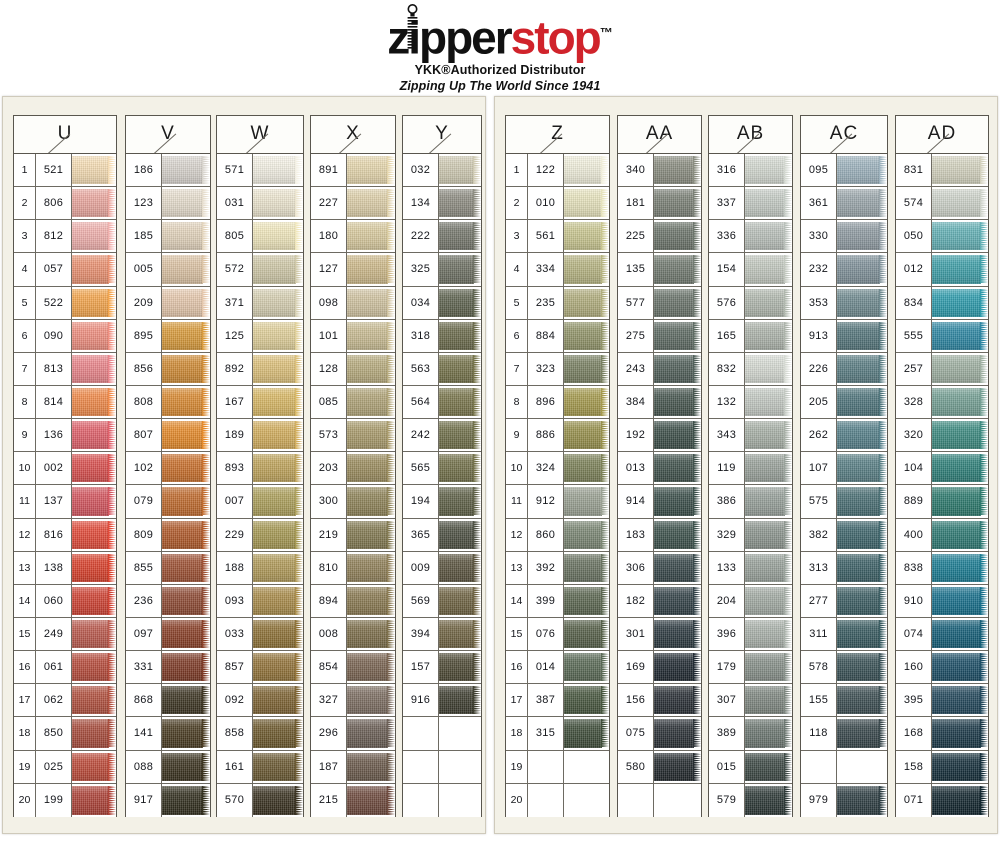  Describe the element at coordinates (659, 701) in the screenshot. I see `swatch-row: 156` at that location.